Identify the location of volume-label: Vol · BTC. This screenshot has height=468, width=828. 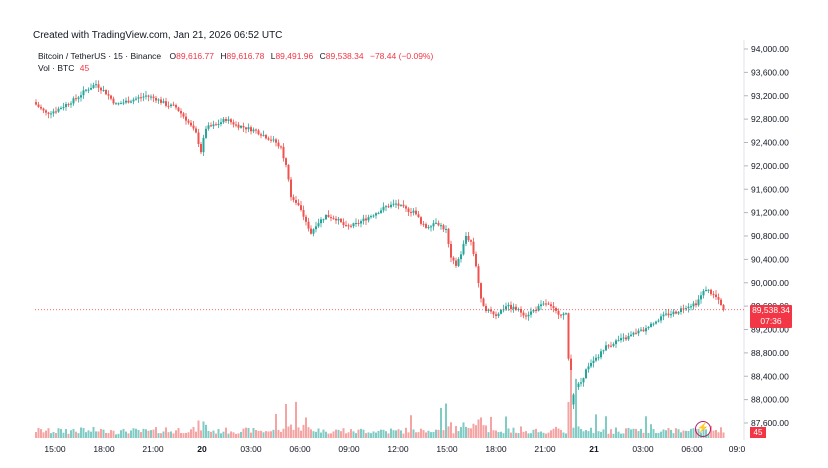
(56, 68).